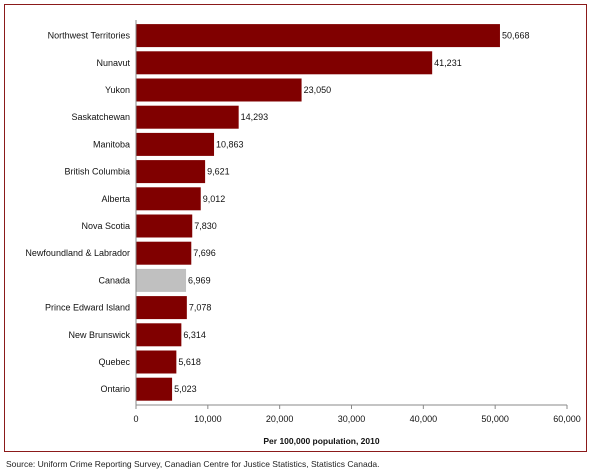 This screenshot has width=593, height=475. I want to click on data-label: 6,969, so click(199, 280).